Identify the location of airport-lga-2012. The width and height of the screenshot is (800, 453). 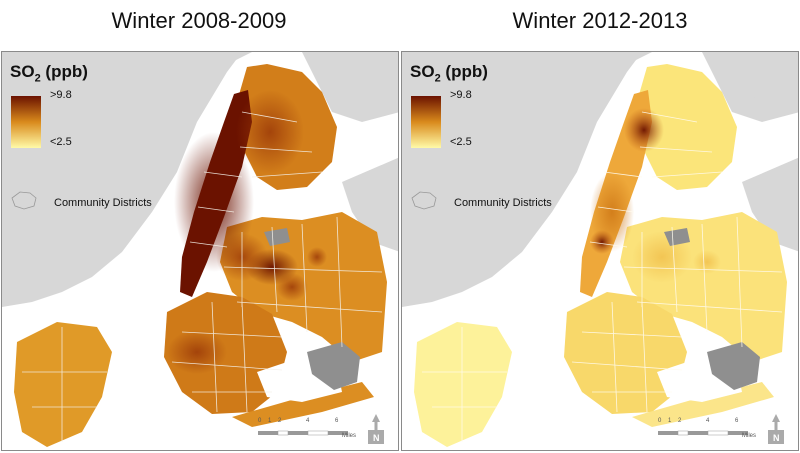
(677, 237).